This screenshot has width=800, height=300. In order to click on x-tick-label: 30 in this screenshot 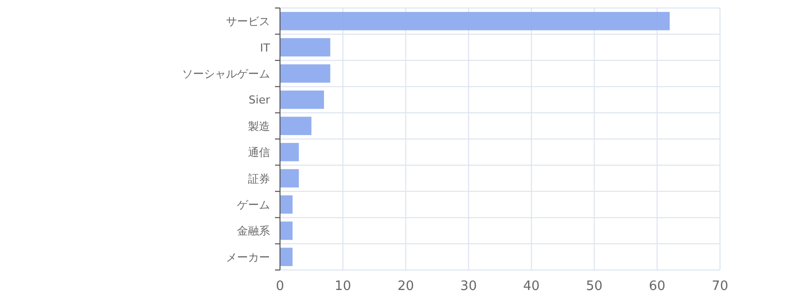, I will do `click(468, 286)`.